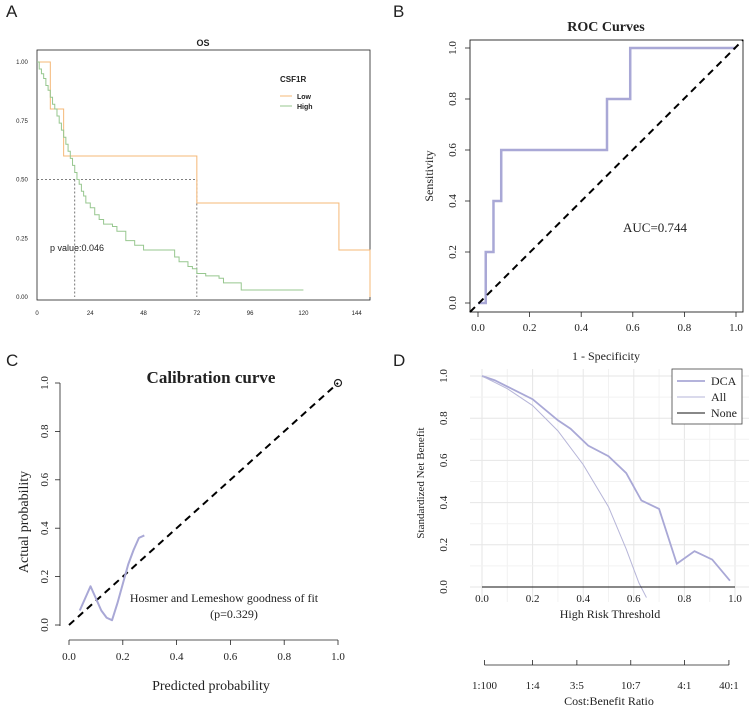 The height and width of the screenshot is (708, 749). What do you see at coordinates (22, 63) in the screenshot?
I see `km-ytick-label: 1.00` at bounding box center [22, 63].